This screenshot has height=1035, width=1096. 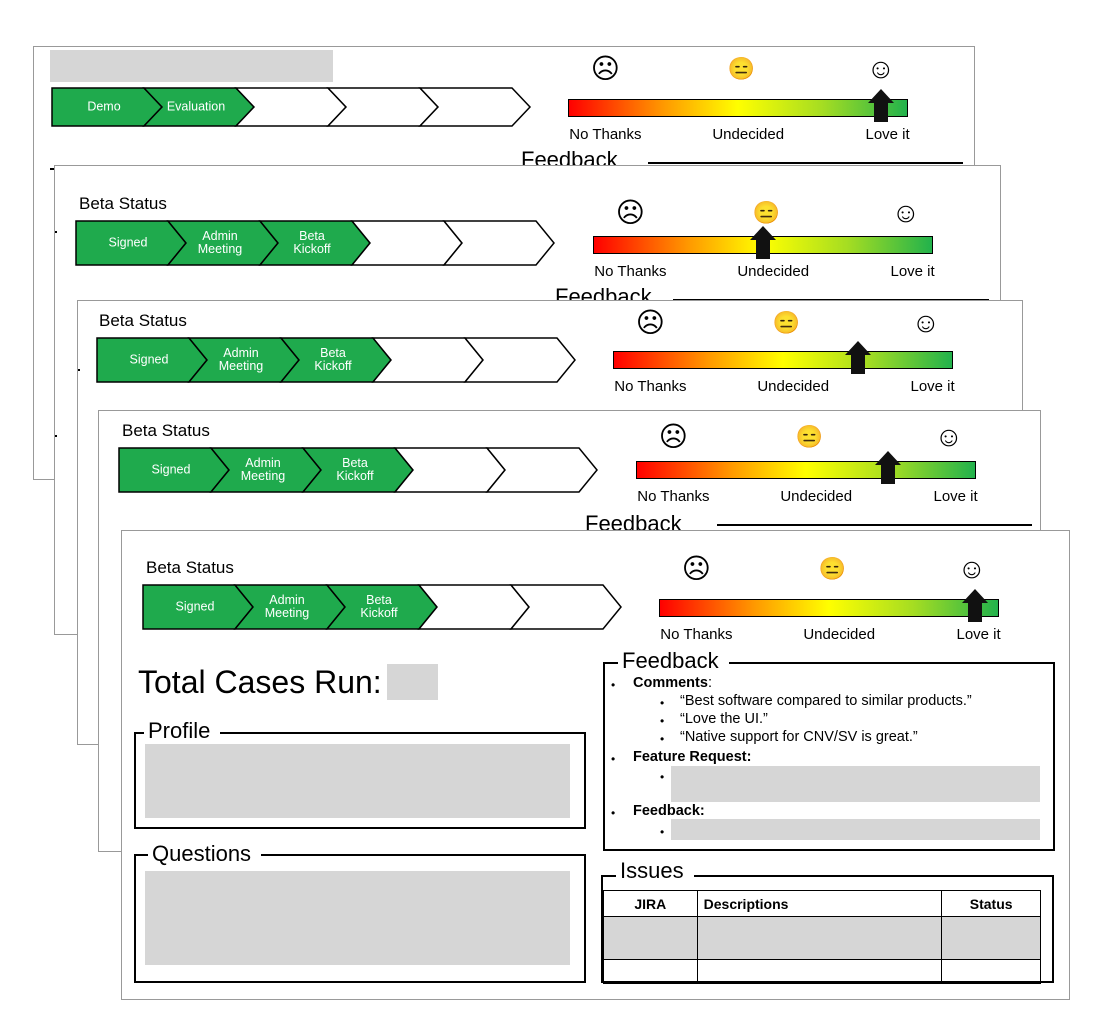 What do you see at coordinates (855, 829) in the screenshot?
I see `feedback-redacted` at bounding box center [855, 829].